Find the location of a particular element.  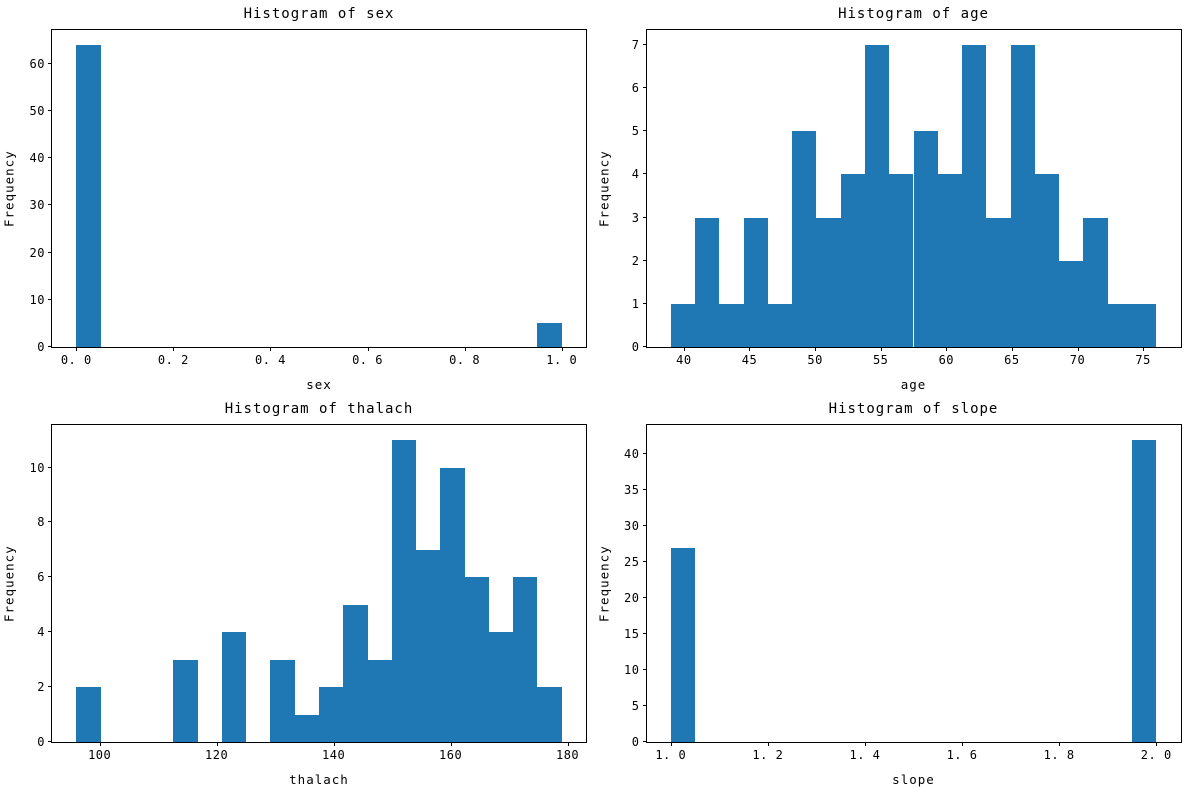

y-tick-label: 4 is located at coordinates (41, 632).